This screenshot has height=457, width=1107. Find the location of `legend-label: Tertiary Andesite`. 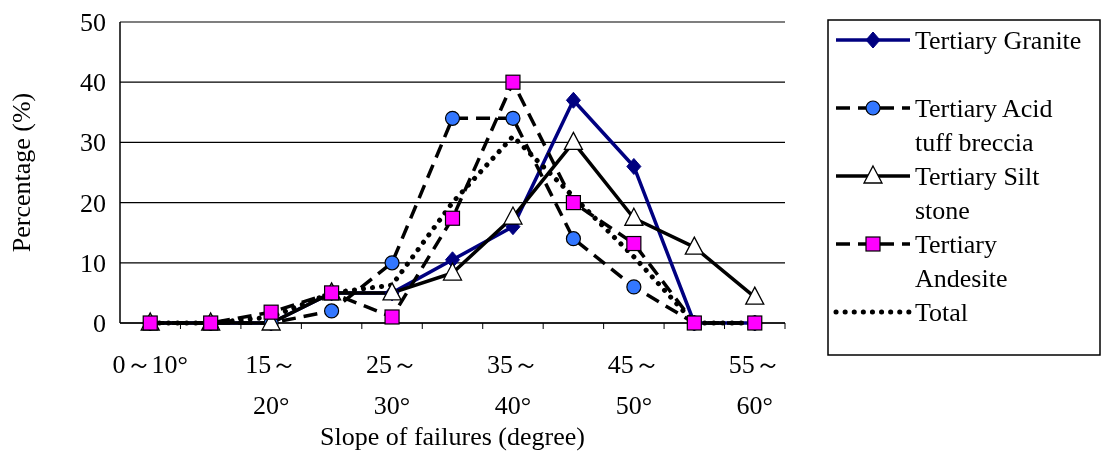

legend-label: Tertiary Andesite is located at coordinates (961, 261).